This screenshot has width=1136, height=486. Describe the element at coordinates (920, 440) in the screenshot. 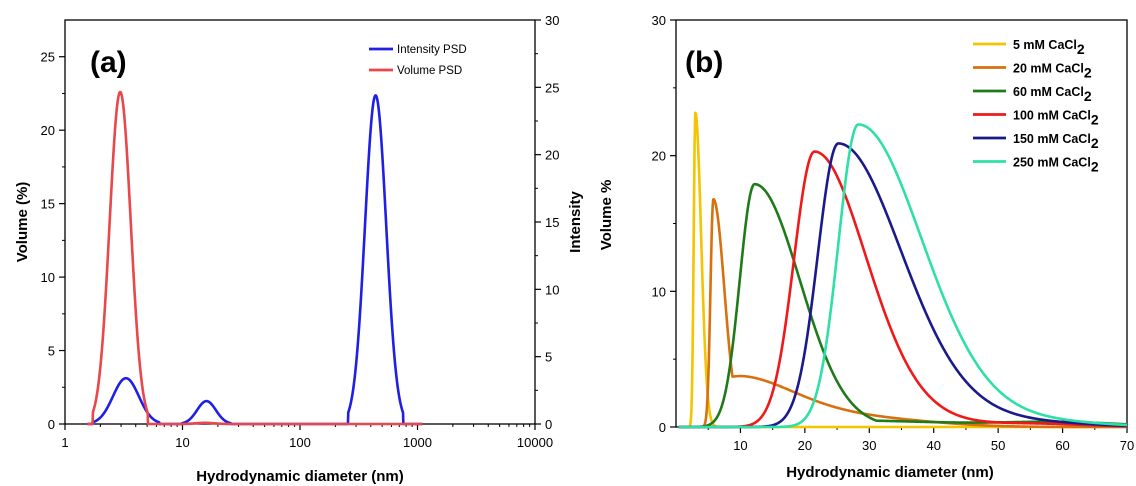

I see `panel-b-x-ticks: 10 20 30 40 50 60 70` at that location.